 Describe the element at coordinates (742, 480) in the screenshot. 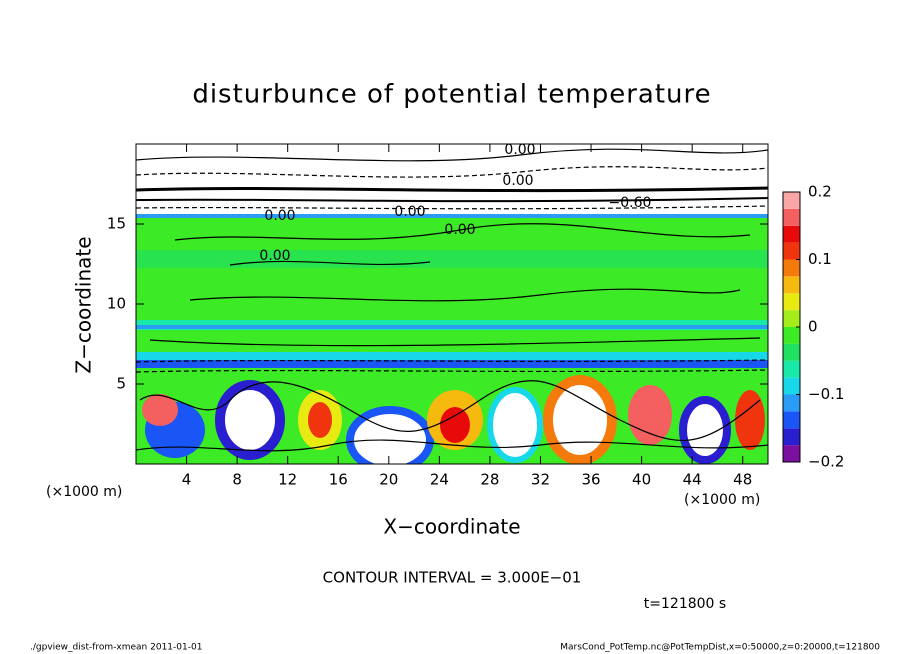

I see `x-tick-label: 48` at that location.